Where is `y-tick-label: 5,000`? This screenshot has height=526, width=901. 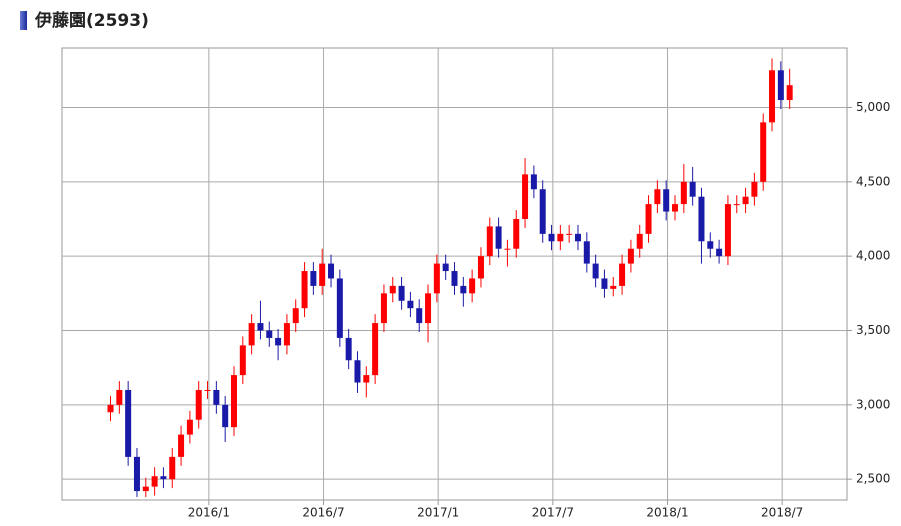
y-tick-label: 5,000 is located at coordinates (873, 107).